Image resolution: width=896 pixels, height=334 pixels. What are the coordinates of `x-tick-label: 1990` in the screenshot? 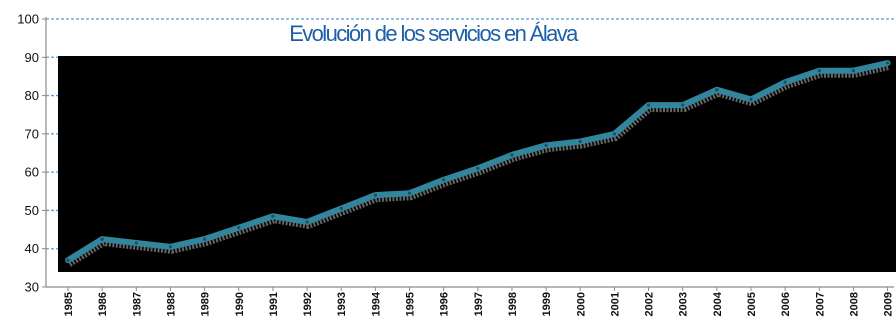 It's located at (240, 304).